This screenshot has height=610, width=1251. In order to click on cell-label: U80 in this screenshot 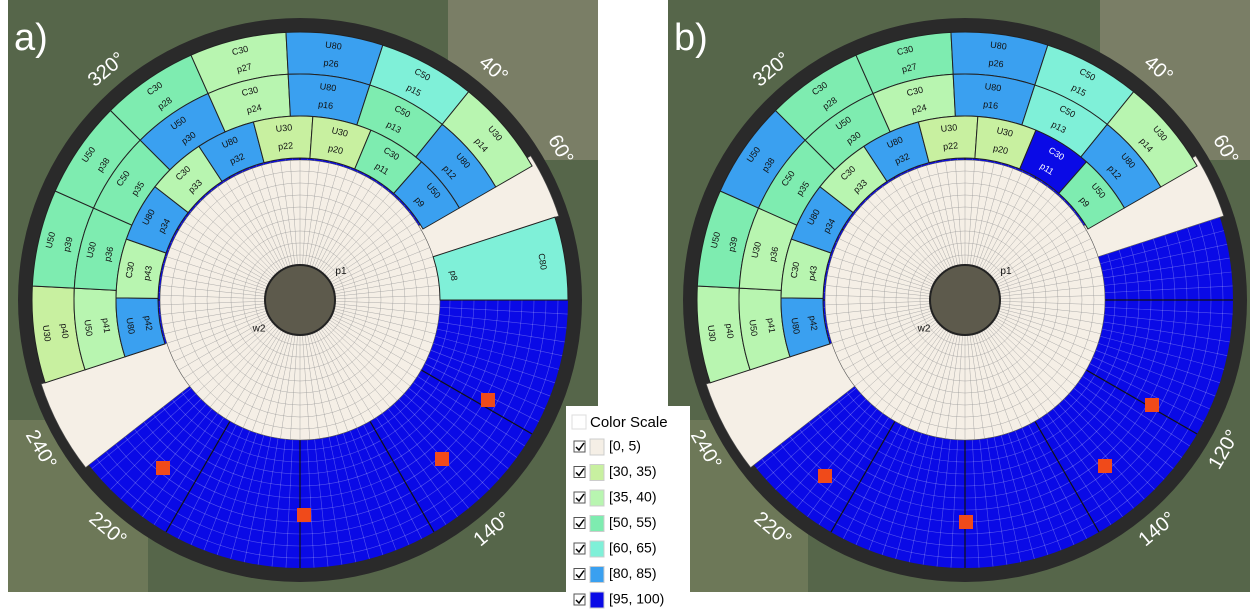, I will do `click(328, 87)`.